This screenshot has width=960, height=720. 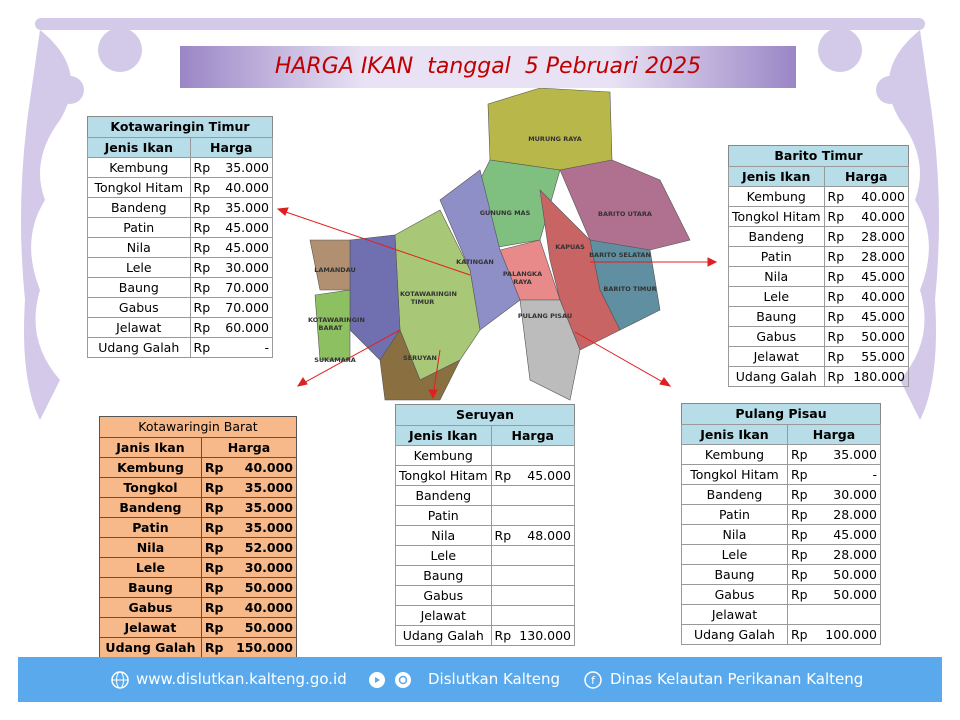 What do you see at coordinates (245, 267) in the screenshot?
I see `price: 30.000` at bounding box center [245, 267].